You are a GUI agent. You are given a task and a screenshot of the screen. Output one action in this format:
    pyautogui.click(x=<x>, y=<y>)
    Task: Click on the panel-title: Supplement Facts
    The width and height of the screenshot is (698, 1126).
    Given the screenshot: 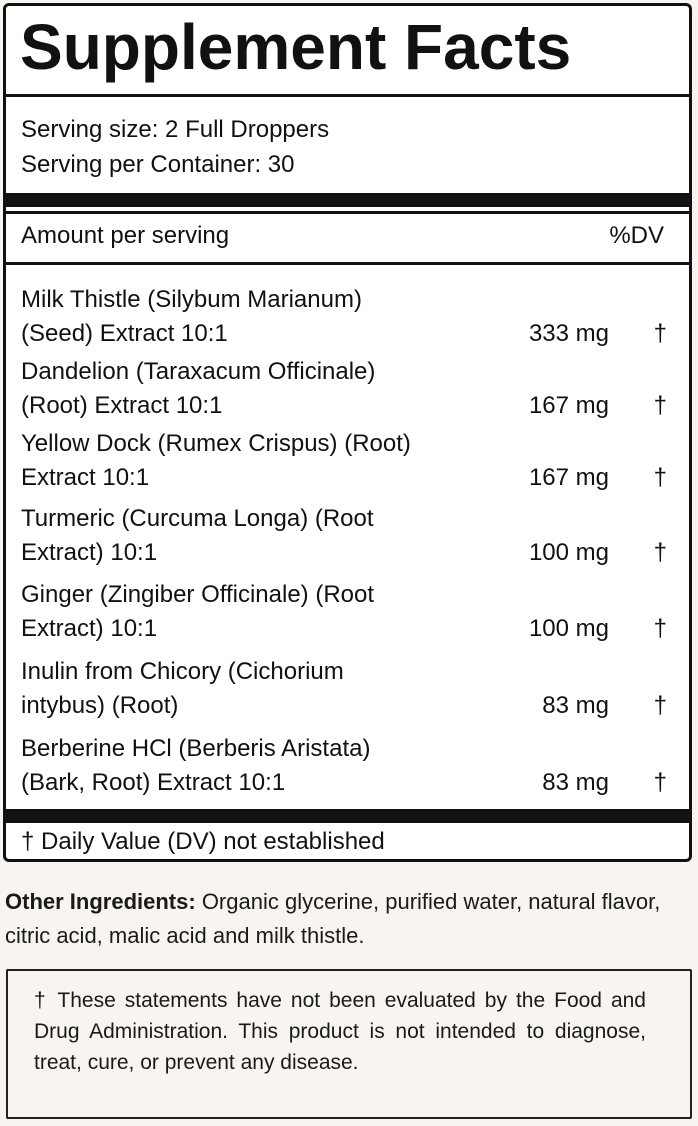 What is the action you would take?
    pyautogui.click(x=296, y=47)
    